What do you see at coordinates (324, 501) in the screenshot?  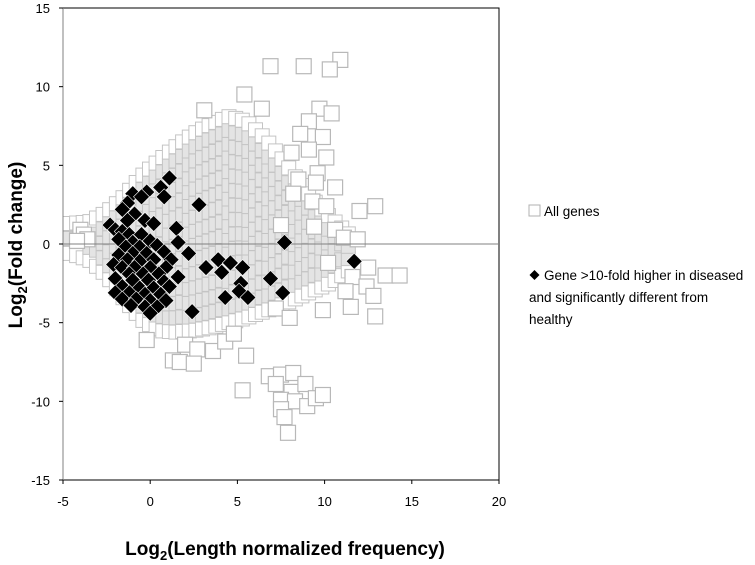 I see `x-tick-label: 10` at bounding box center [324, 501].